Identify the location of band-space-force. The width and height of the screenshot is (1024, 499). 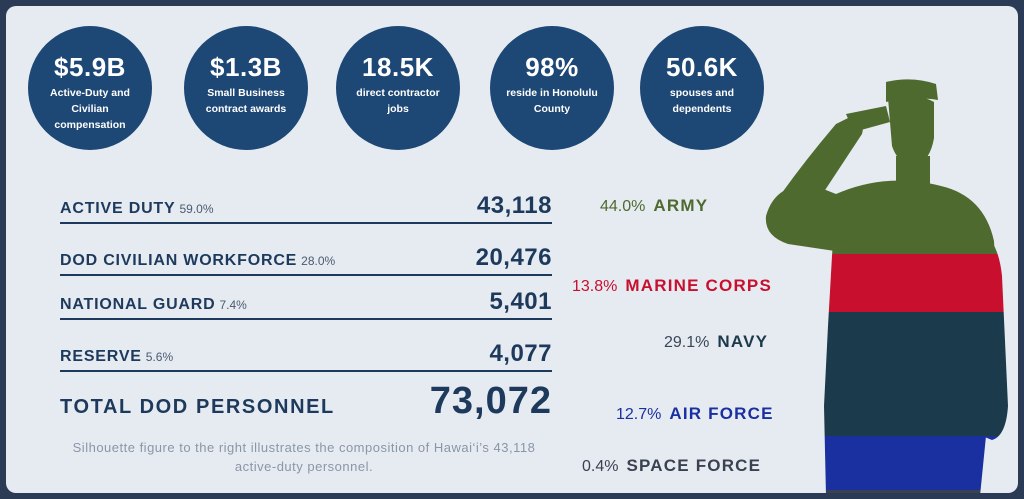
(886, 491).